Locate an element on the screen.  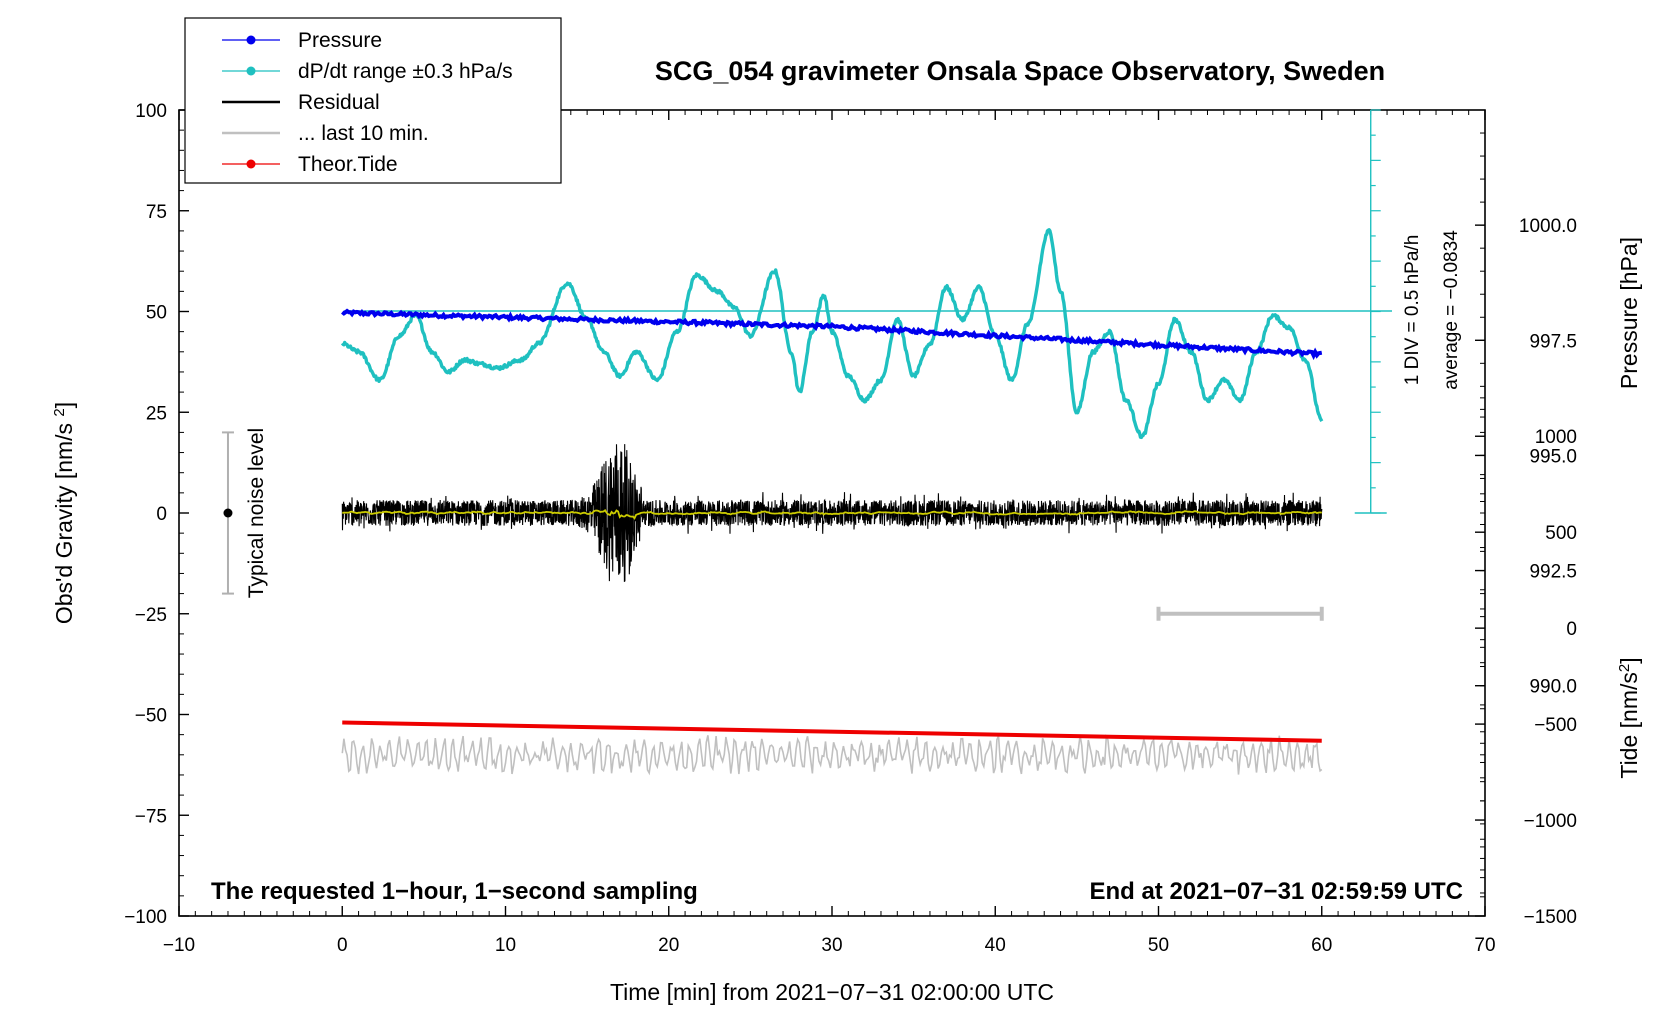
tide-tick-label: 500 is located at coordinates (1561, 533).